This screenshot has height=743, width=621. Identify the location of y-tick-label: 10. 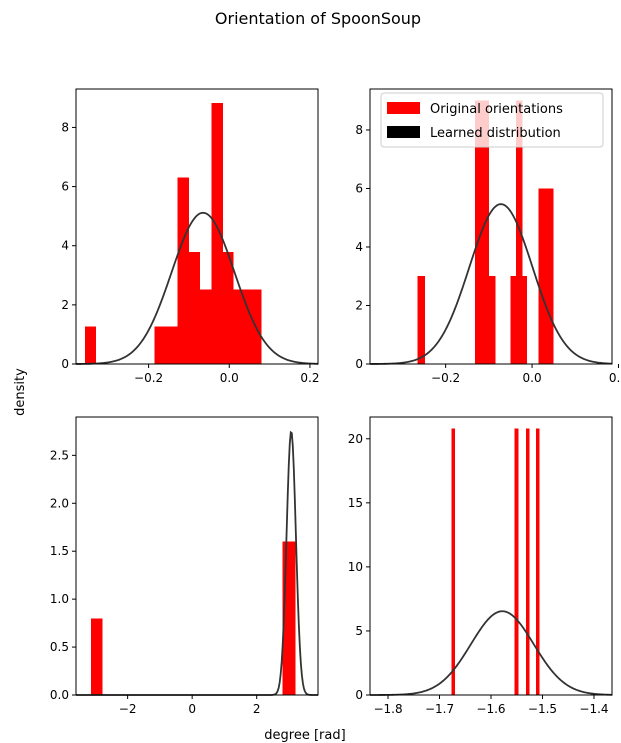
(355, 567).